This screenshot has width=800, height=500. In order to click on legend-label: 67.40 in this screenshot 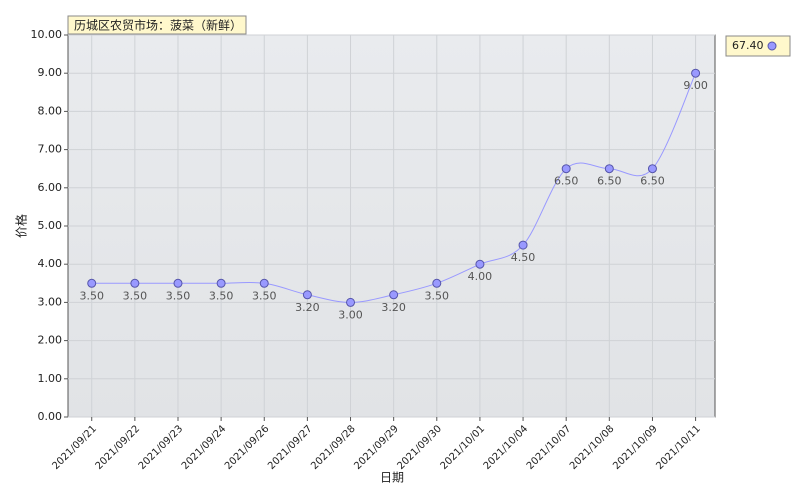, I will do `click(748, 45)`.